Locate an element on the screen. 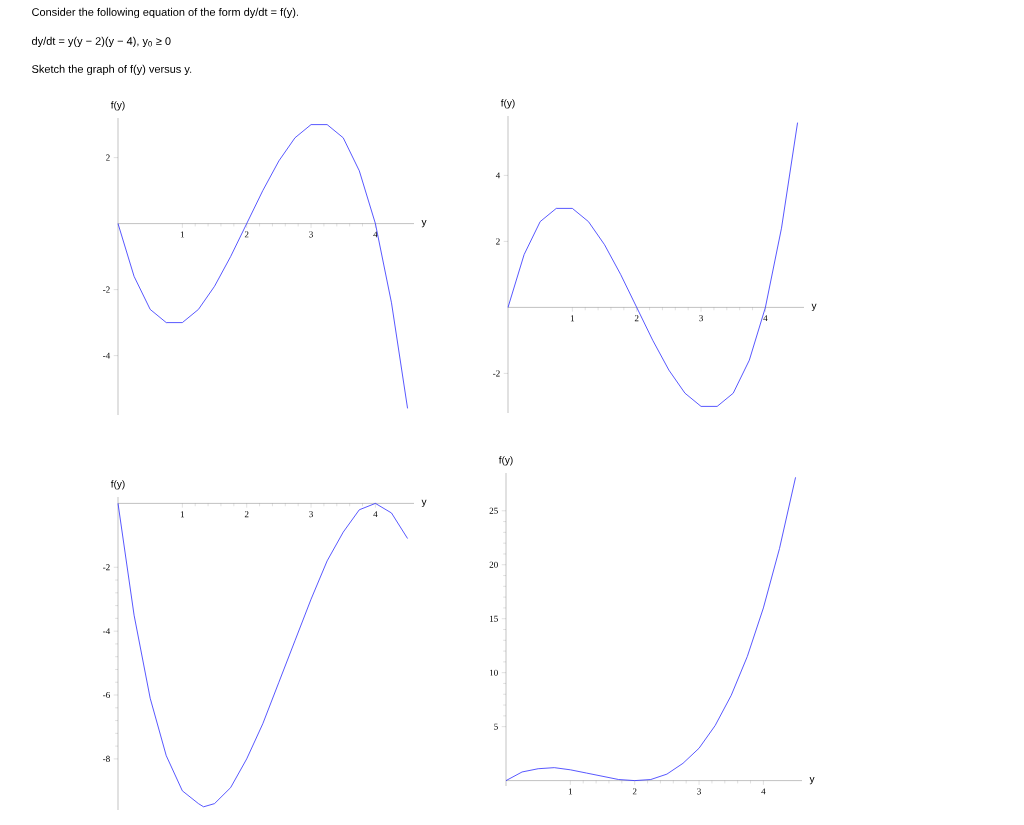 The height and width of the screenshot is (825, 1024). y-tick-label: 4 is located at coordinates (498, 175).